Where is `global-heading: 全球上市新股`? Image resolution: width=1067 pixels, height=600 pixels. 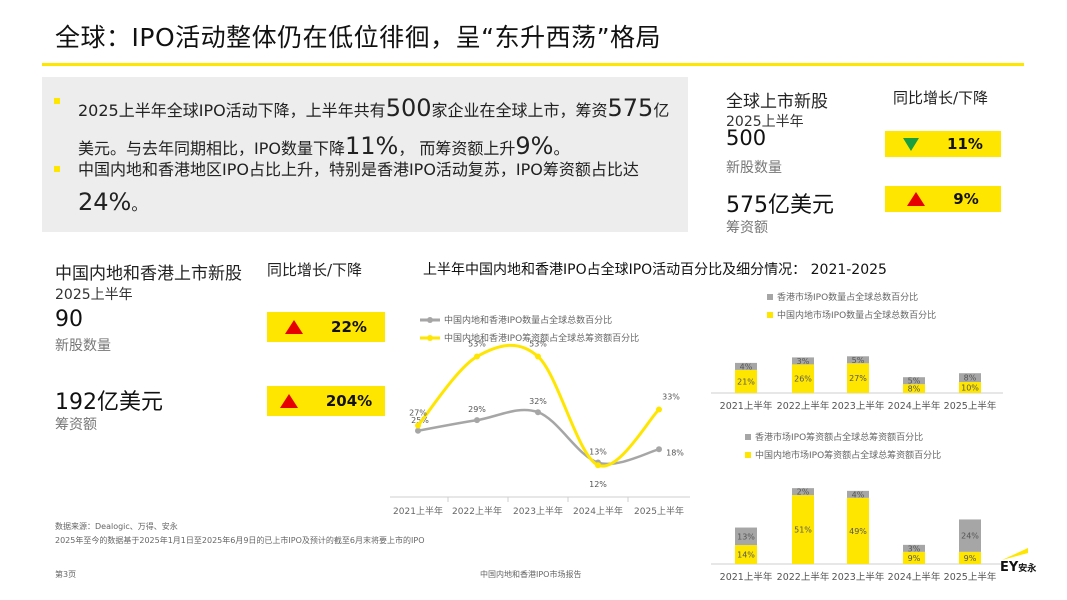
global-heading: 全球上市新股 is located at coordinates (777, 102).